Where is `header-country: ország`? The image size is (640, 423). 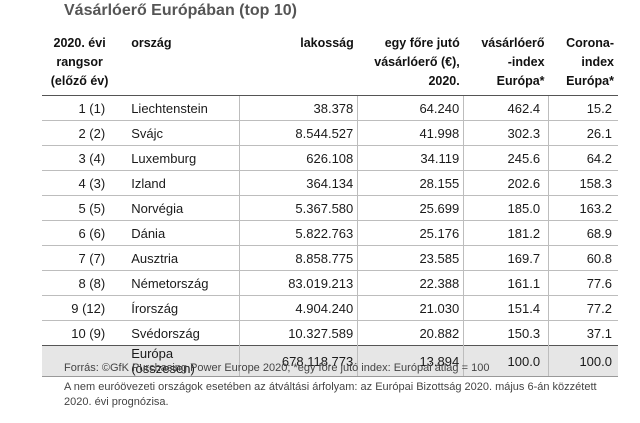 header-country: ország is located at coordinates (151, 43).